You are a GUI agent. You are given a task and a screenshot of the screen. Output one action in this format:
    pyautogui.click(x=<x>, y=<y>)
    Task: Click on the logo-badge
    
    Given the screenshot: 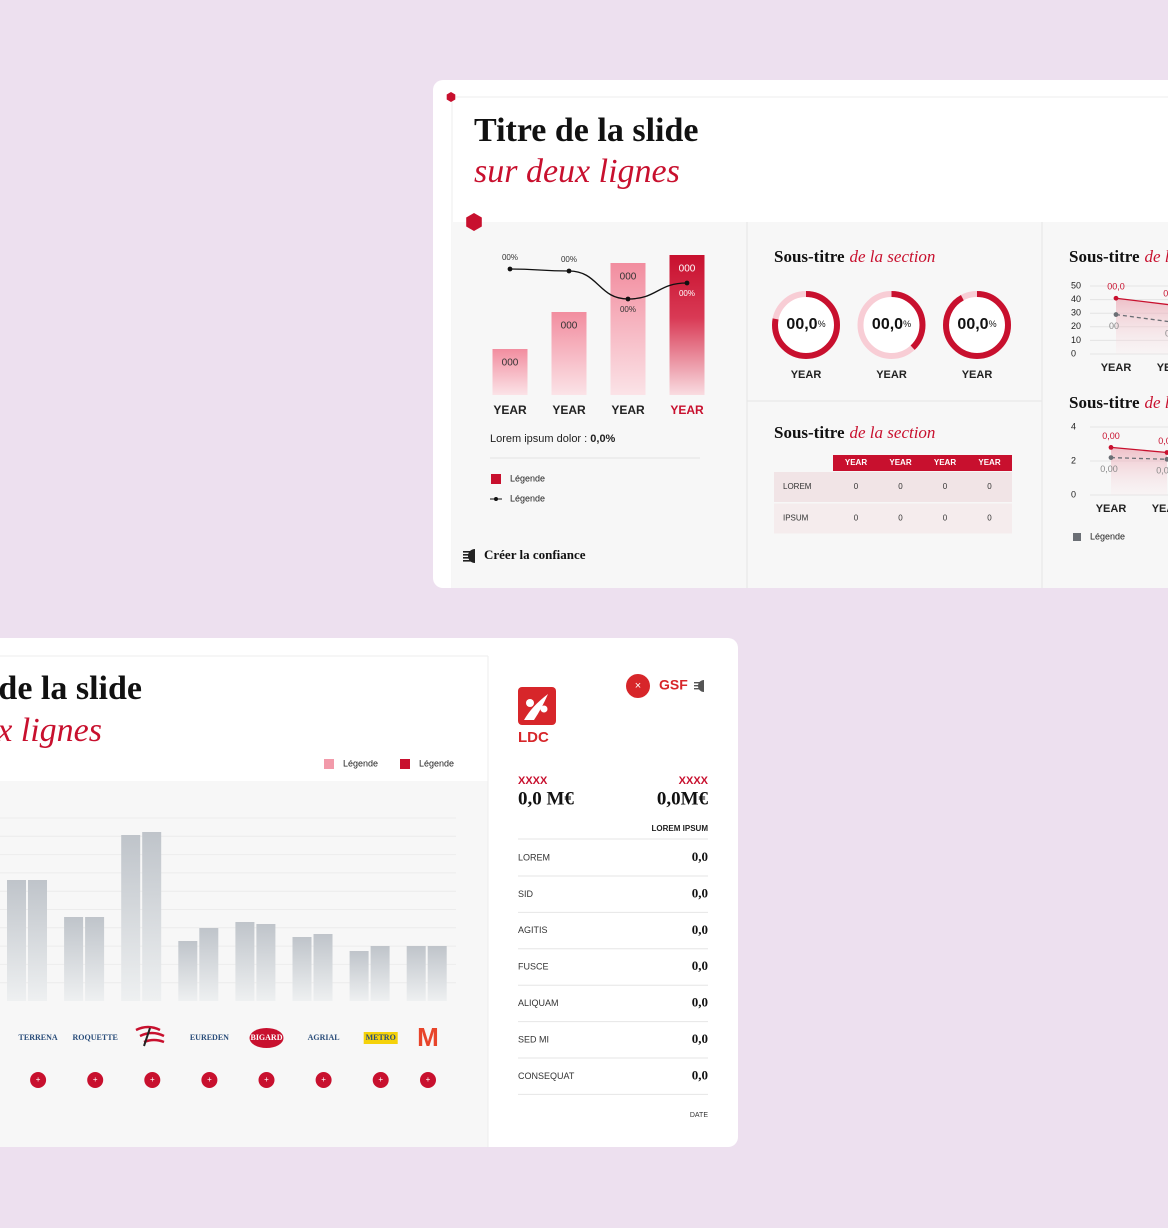 What is the action you would take?
    pyautogui.click(x=266, y=1038)
    